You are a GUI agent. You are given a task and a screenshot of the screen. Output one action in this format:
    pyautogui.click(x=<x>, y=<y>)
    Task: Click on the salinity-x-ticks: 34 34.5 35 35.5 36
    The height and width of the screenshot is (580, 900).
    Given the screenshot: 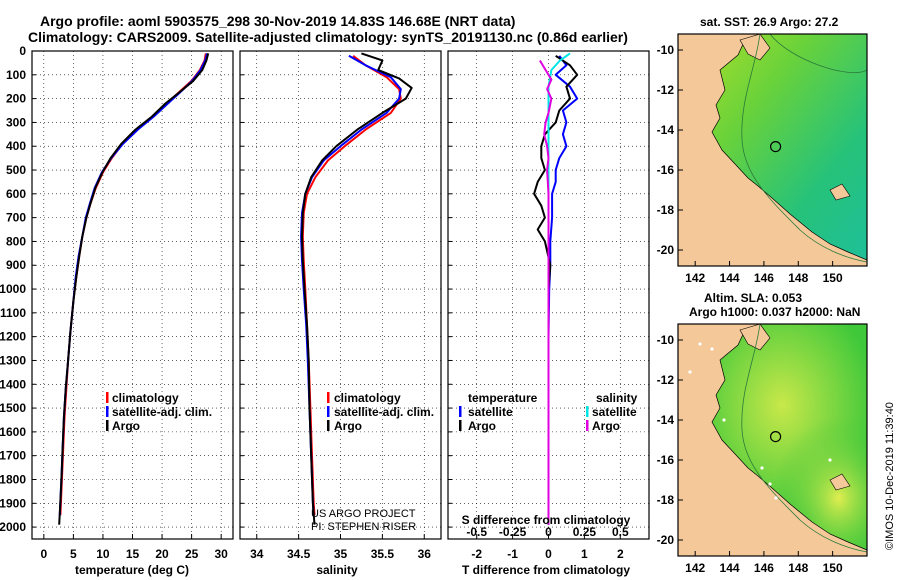 What is the action you would take?
    pyautogui.click(x=340, y=547)
    